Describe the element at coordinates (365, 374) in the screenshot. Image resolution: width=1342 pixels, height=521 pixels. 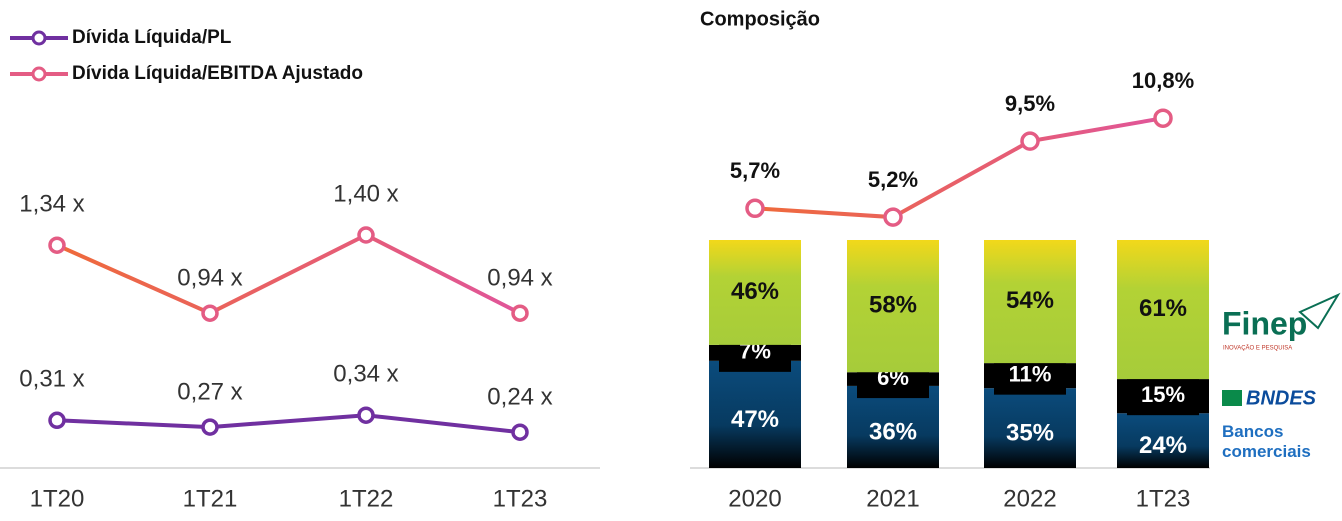
I see `data-label: 0,34 x` at that location.